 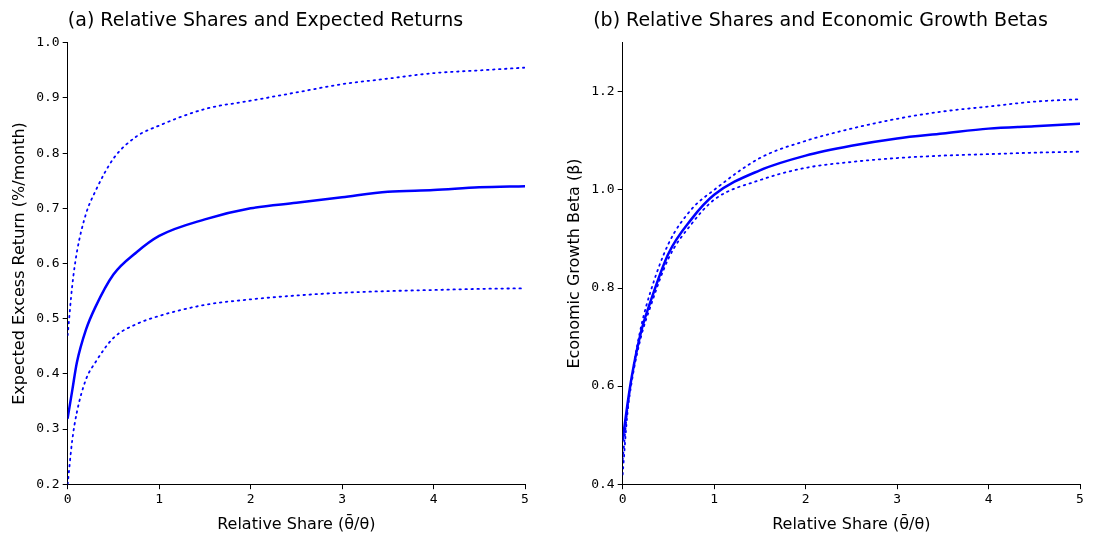 I want to click on y-tick-label: 0.2, so click(x=48, y=483).